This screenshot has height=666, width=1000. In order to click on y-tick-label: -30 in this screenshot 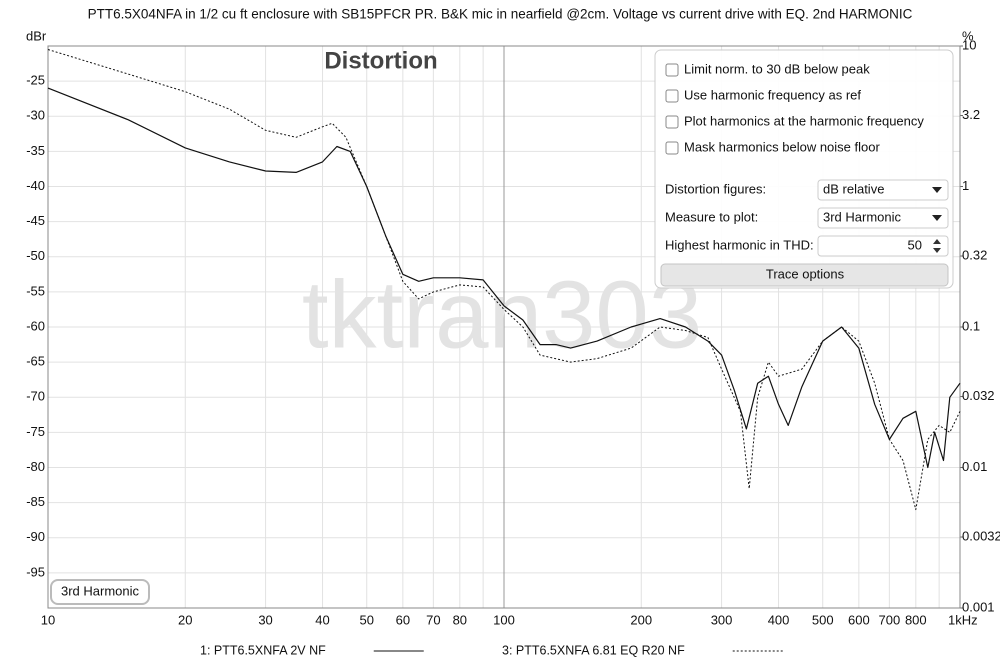, I will do `click(35, 115)`.